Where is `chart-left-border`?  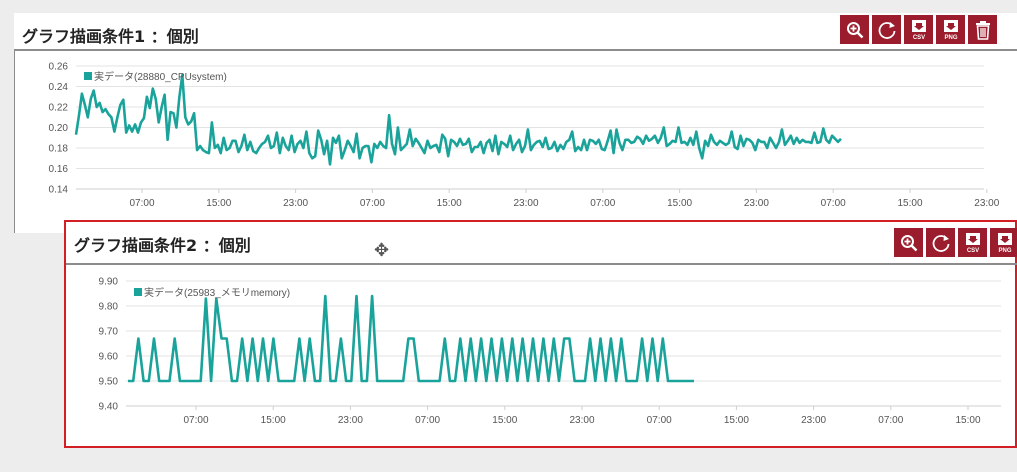
chart-left-border is located at coordinates (14, 141).